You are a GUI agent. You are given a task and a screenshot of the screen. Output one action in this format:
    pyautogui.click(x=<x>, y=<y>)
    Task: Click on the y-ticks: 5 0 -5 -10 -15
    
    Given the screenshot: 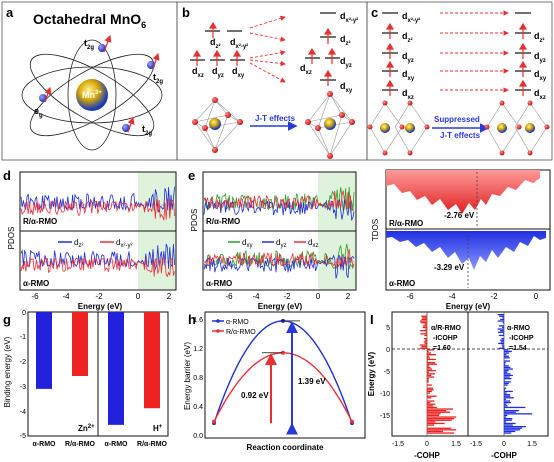 What is the action you would take?
    pyautogui.click(x=385, y=372)
    